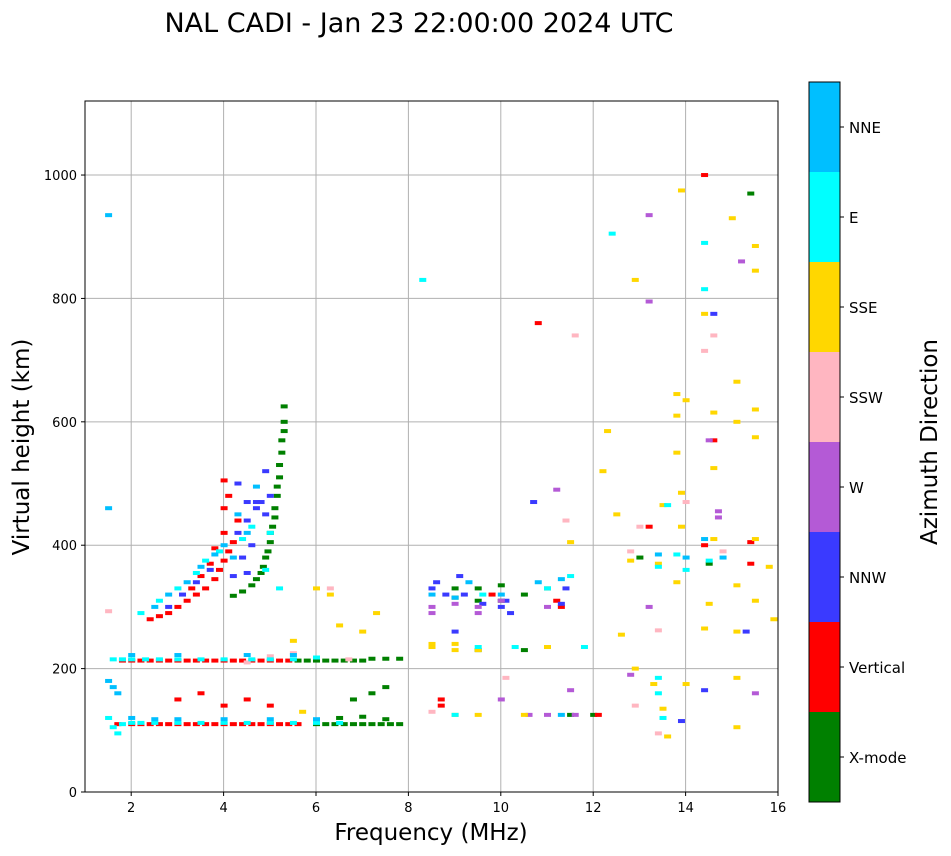 The image size is (951, 856). What do you see at coordinates (853, 218) in the screenshot?
I see `colorbar-tick-label: E` at bounding box center [853, 218].